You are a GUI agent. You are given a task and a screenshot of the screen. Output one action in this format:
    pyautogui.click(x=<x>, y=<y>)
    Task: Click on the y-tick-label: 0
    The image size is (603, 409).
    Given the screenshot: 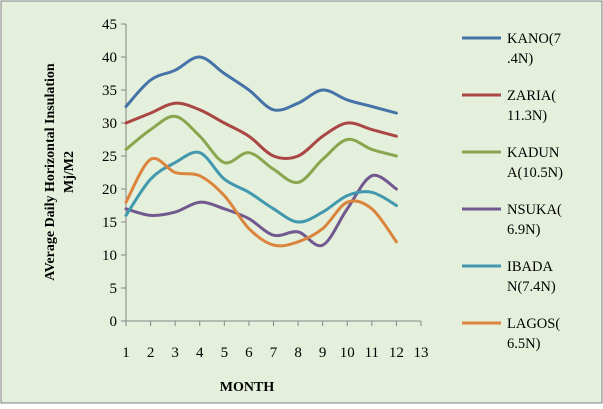 What is the action you would take?
    pyautogui.click(x=114, y=322)
    